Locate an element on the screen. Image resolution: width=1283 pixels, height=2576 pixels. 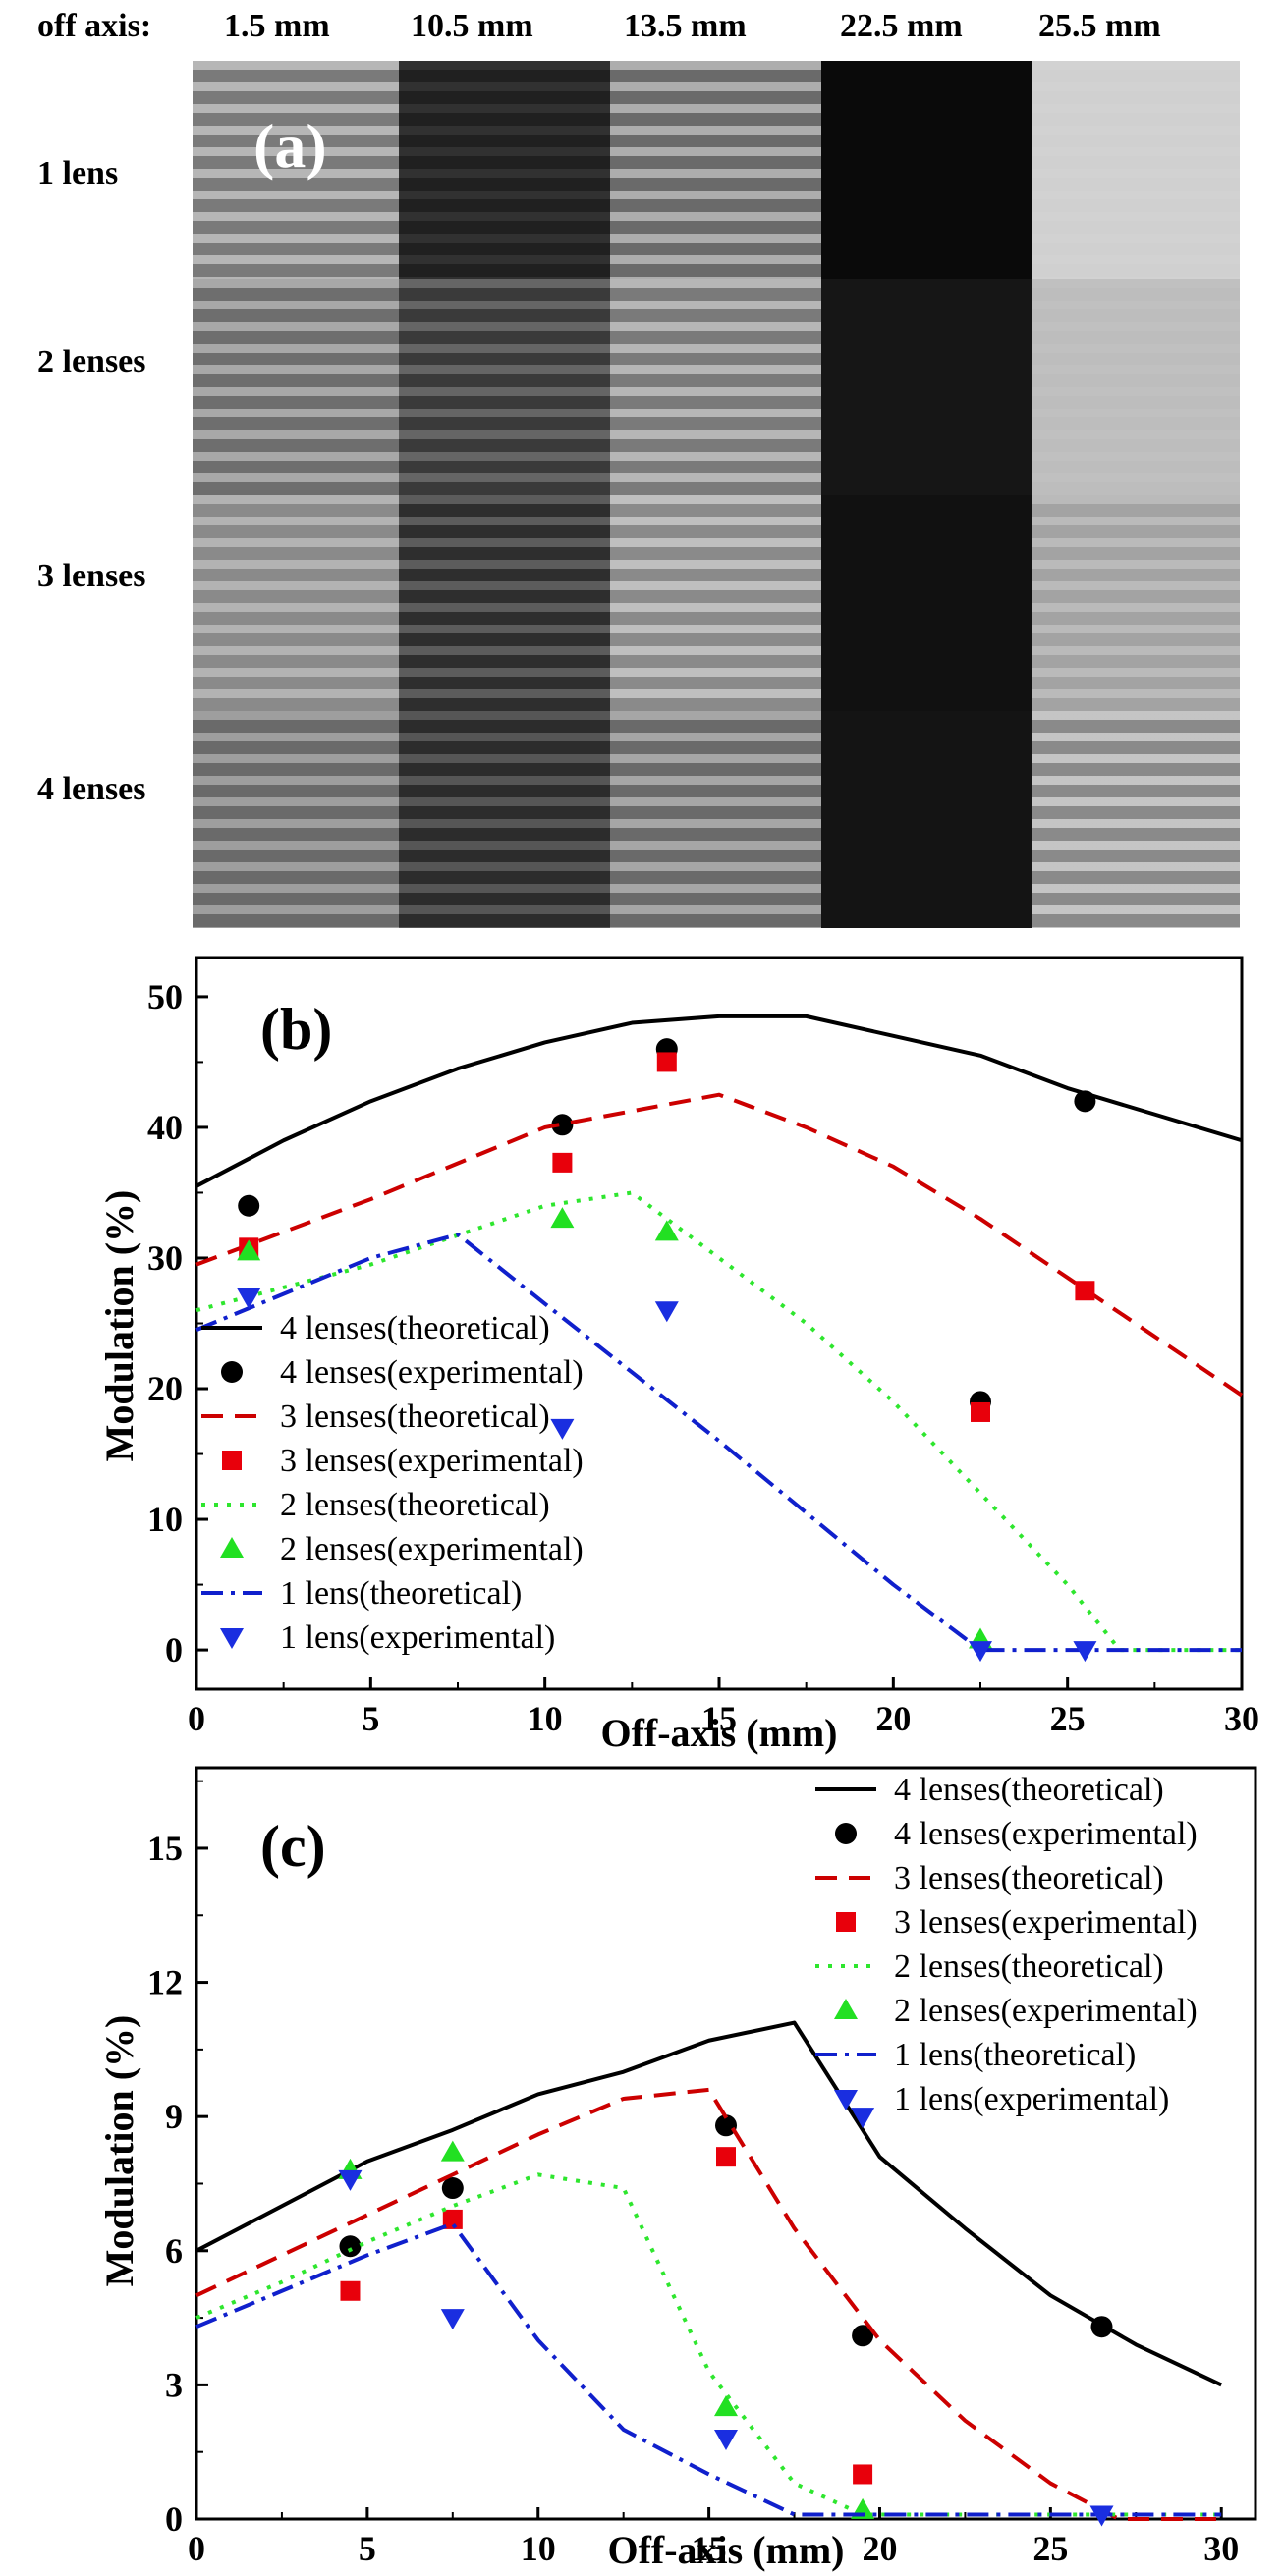
column-header: 1.5 mm is located at coordinates (277, 26).